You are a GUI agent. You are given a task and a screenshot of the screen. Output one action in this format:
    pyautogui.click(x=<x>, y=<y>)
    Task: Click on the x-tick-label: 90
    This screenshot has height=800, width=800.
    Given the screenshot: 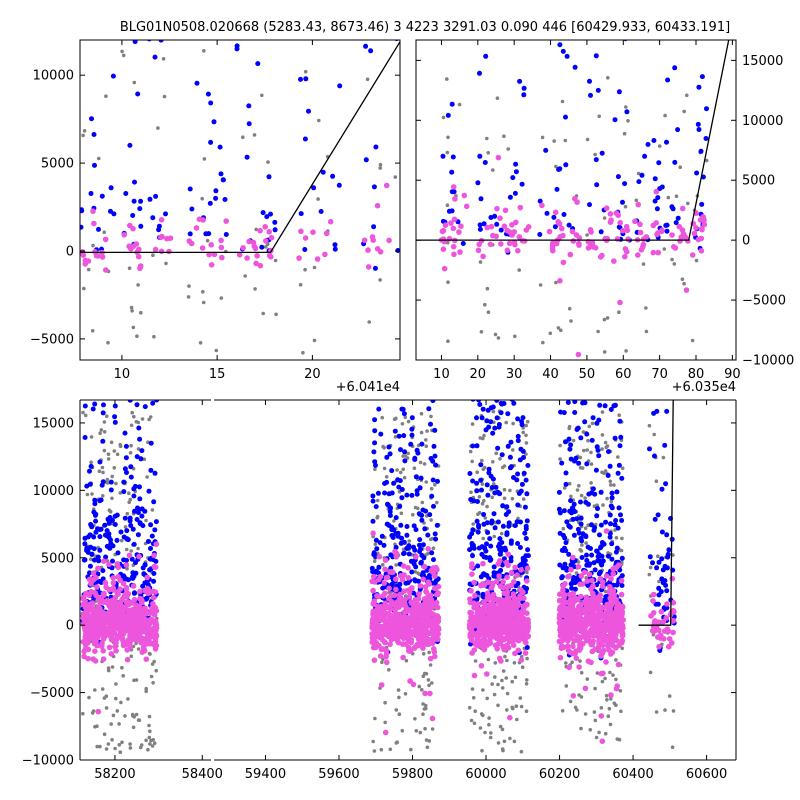 What is the action you would take?
    pyautogui.click(x=732, y=374)
    